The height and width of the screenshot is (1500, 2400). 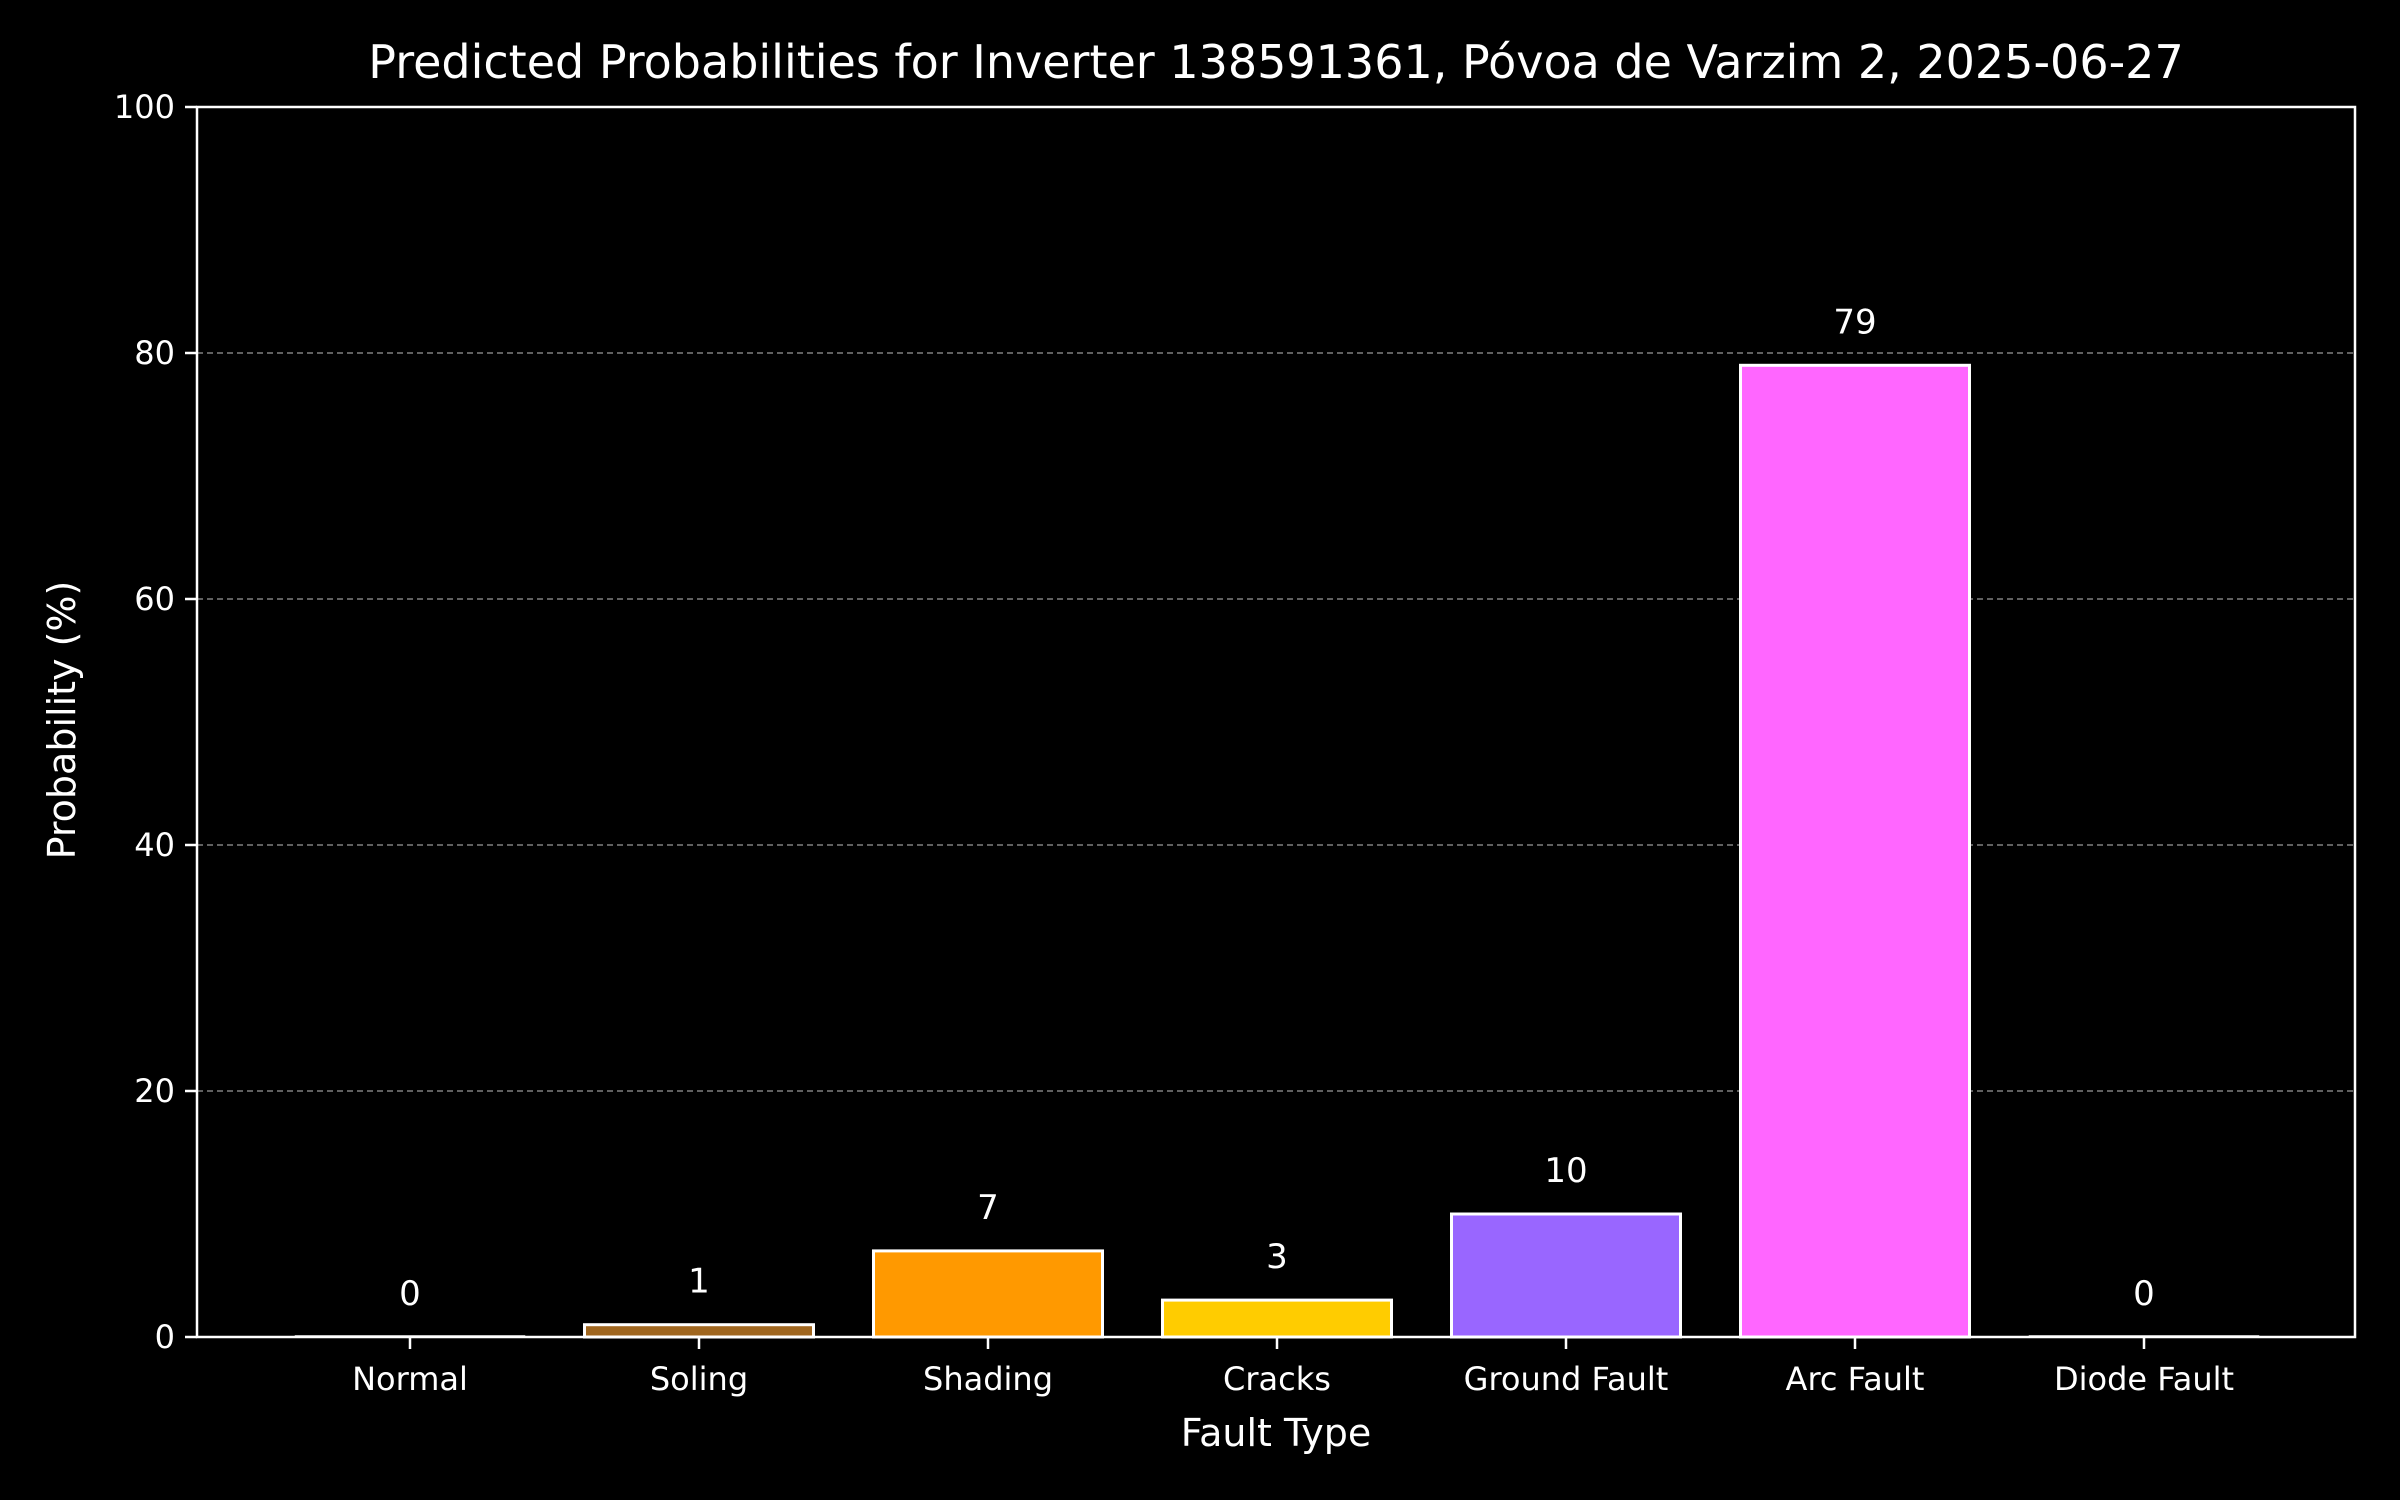 What do you see at coordinates (154, 845) in the screenshot?
I see `y-tick-label: 40` at bounding box center [154, 845].